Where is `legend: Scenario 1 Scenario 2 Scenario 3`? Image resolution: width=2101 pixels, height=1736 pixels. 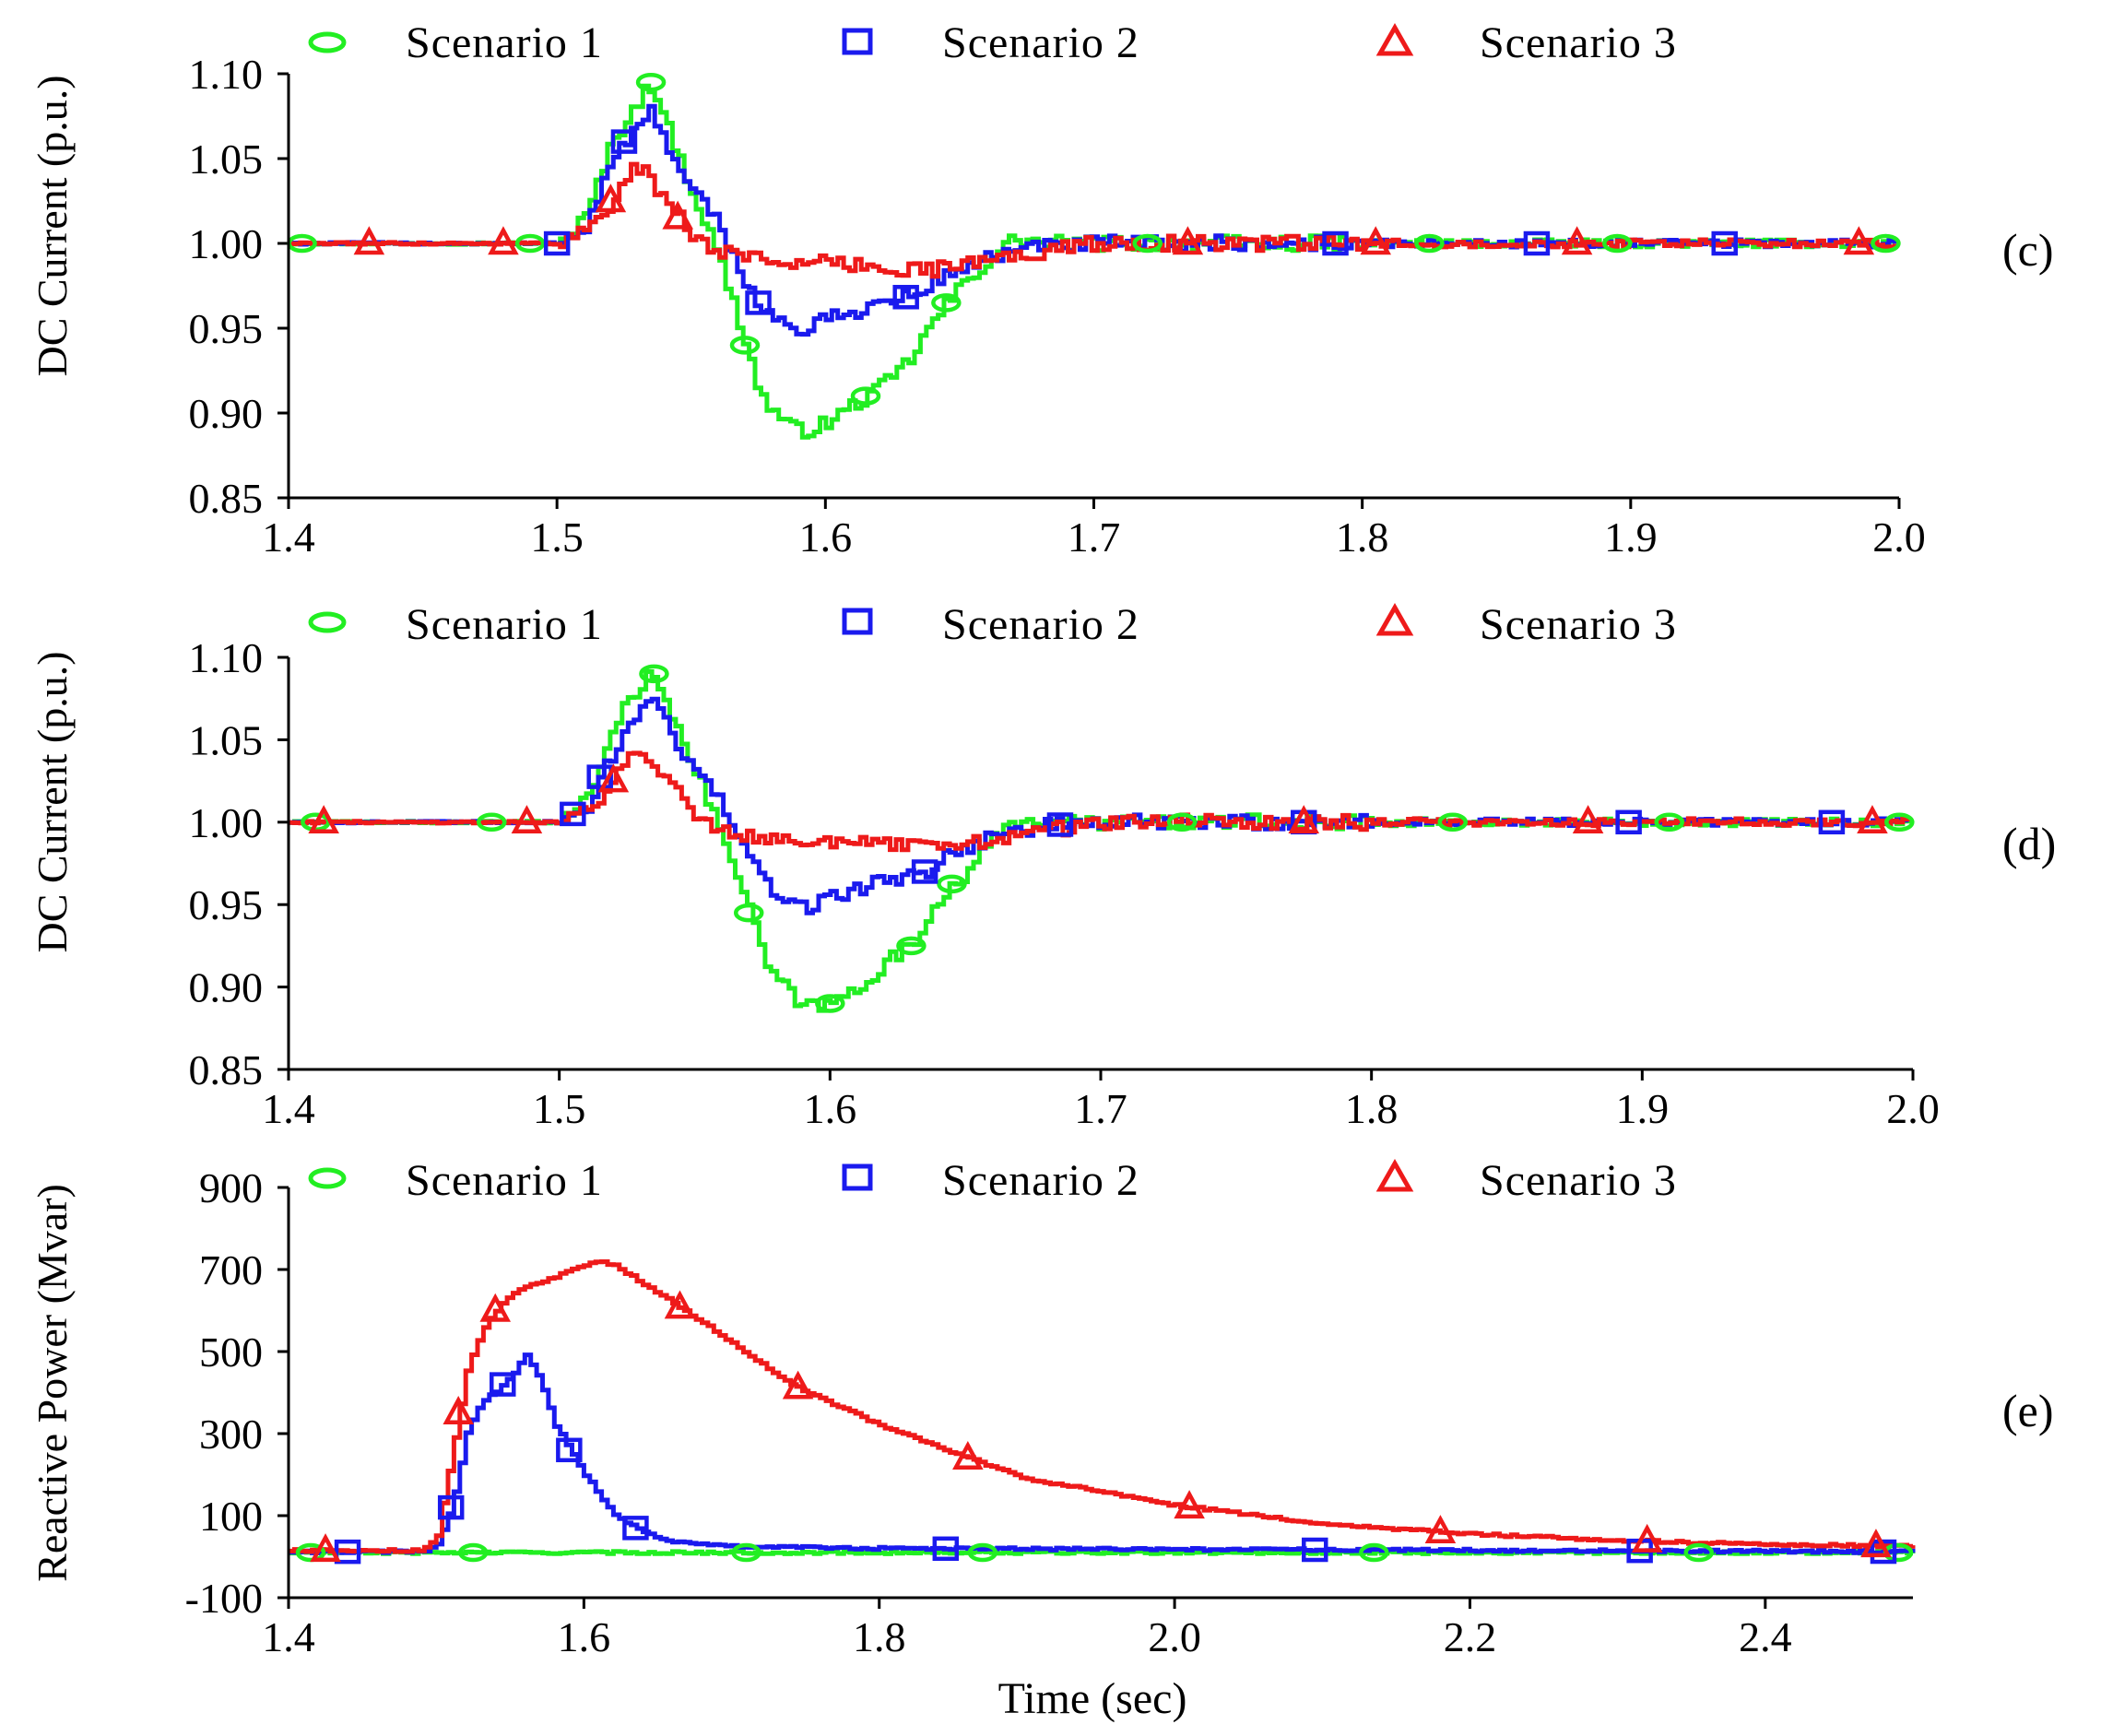
legend: Scenario 1 Scenario 2 Scenario 3 is located at coordinates (992, 624).